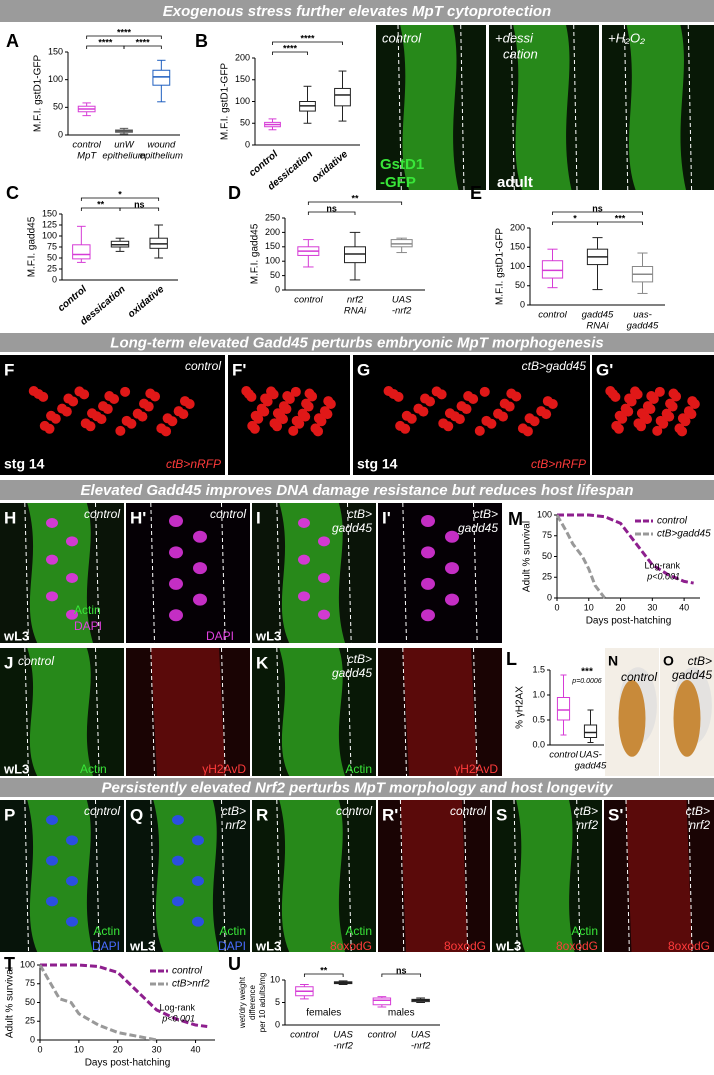 This screenshot has height=1075, width=714. What do you see at coordinates (398, 182) in the screenshot?
I see `image-label: -GFP` at bounding box center [398, 182].